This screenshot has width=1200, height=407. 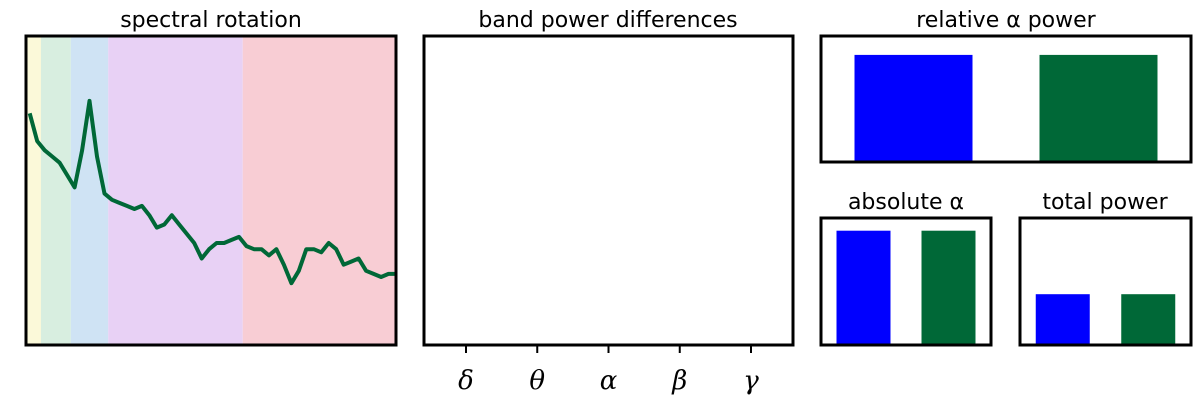 I want to click on relative-alpha-frame, so click(x=1006, y=99).